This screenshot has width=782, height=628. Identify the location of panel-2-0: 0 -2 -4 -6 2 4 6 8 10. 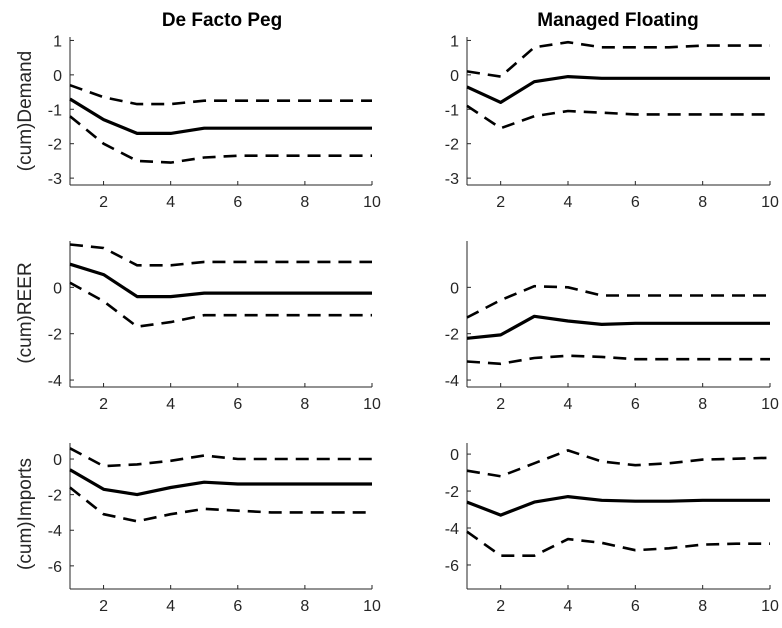
(214, 529).